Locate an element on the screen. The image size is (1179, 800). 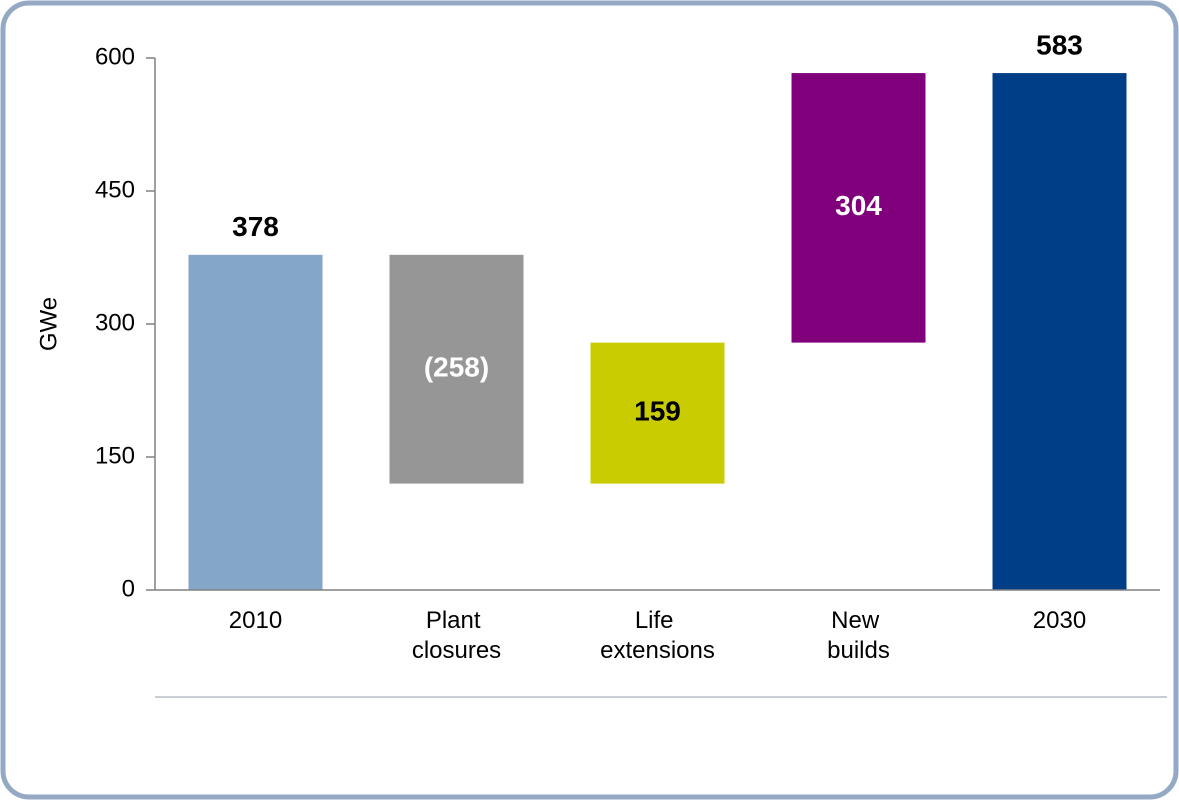
data-label: 304 is located at coordinates (858, 205).